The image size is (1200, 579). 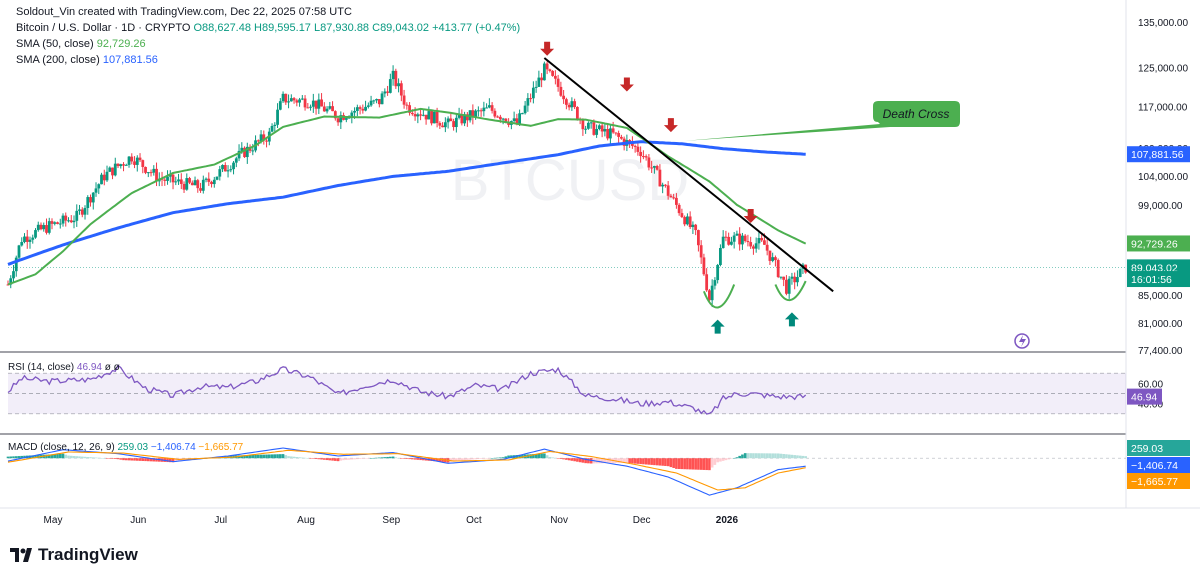 What do you see at coordinates (719, 296) in the screenshot?
I see `bottom-arc` at bounding box center [719, 296].